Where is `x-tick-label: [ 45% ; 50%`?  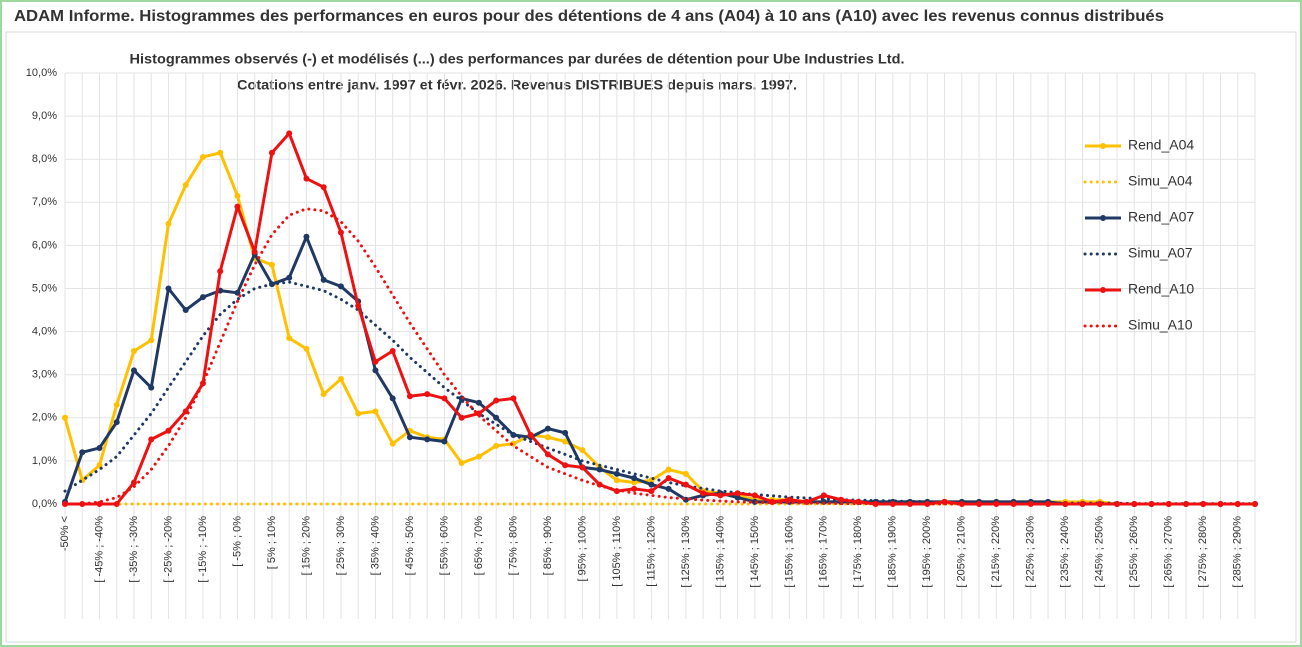 x-tick-label: [ 45% ; 50% is located at coordinates (410, 546).